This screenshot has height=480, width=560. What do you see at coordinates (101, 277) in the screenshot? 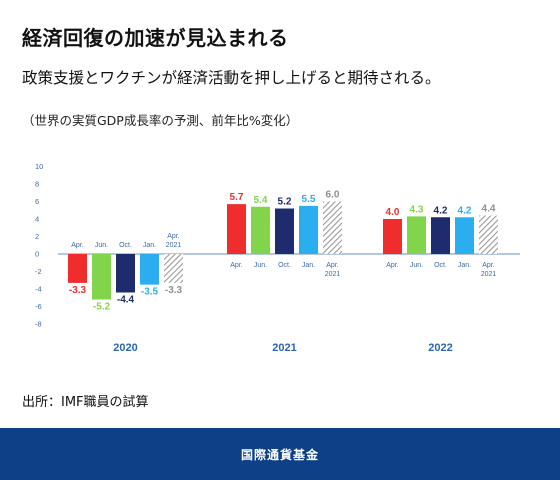
I see `bar-2020-jun` at bounding box center [101, 277].